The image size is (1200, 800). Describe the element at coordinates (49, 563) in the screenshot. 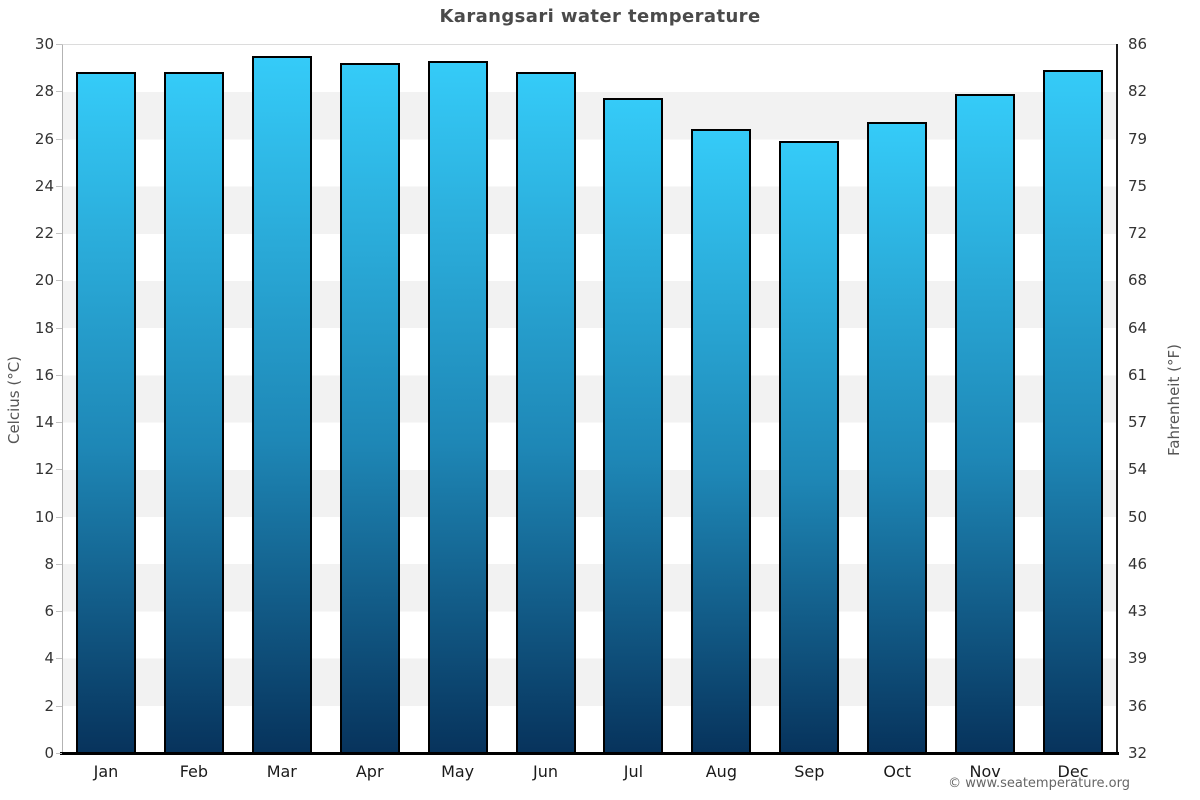

I see `y-axis-left-tick-label: 8` at that location.